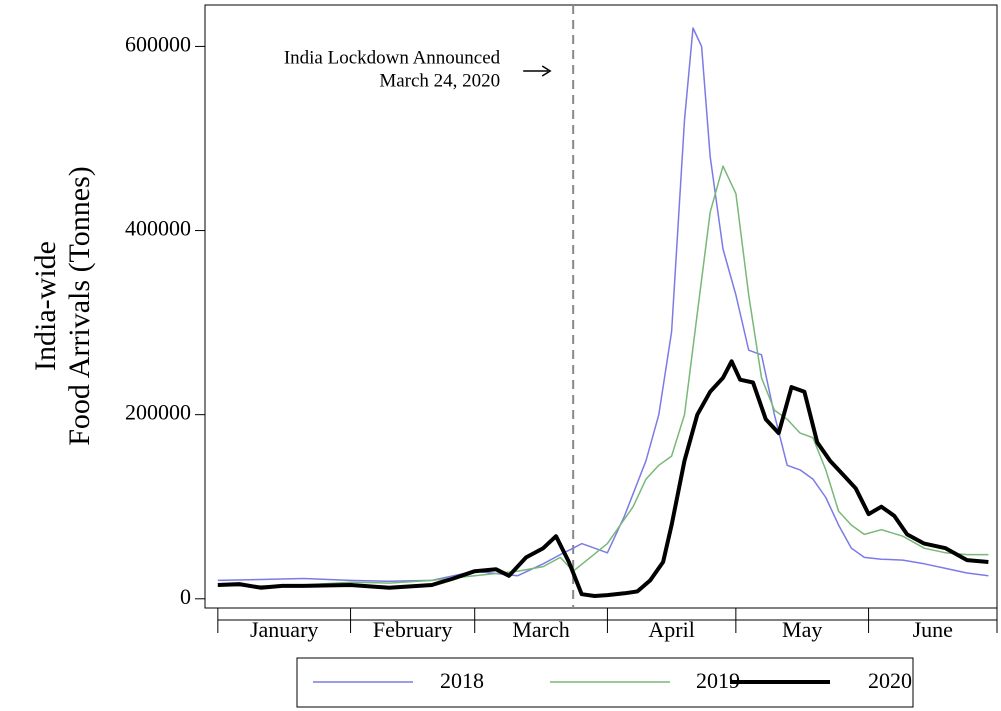 The width and height of the screenshot is (1001, 711). What do you see at coordinates (540, 629) in the screenshot?
I see `x-tick-label: March` at bounding box center [540, 629].